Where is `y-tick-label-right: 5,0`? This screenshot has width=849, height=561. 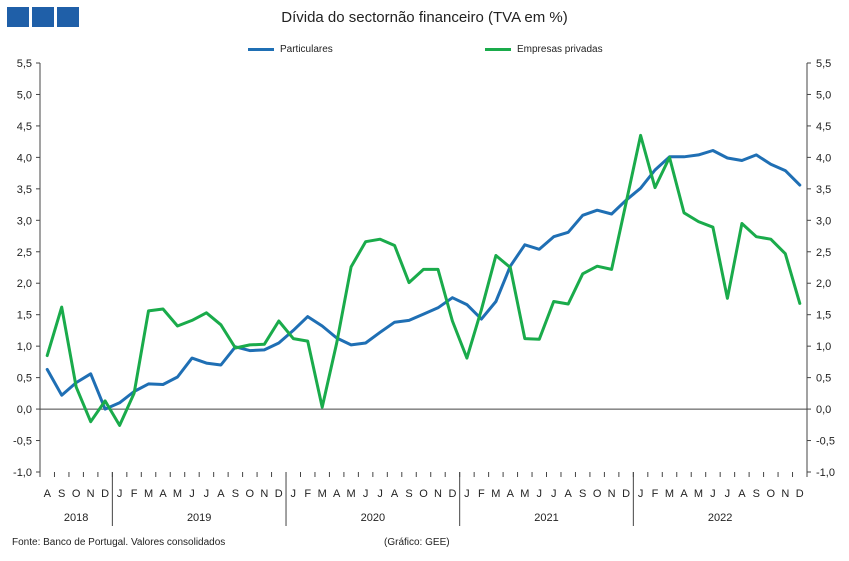 y-tick-label-right: 5,0 is located at coordinates (823, 95).